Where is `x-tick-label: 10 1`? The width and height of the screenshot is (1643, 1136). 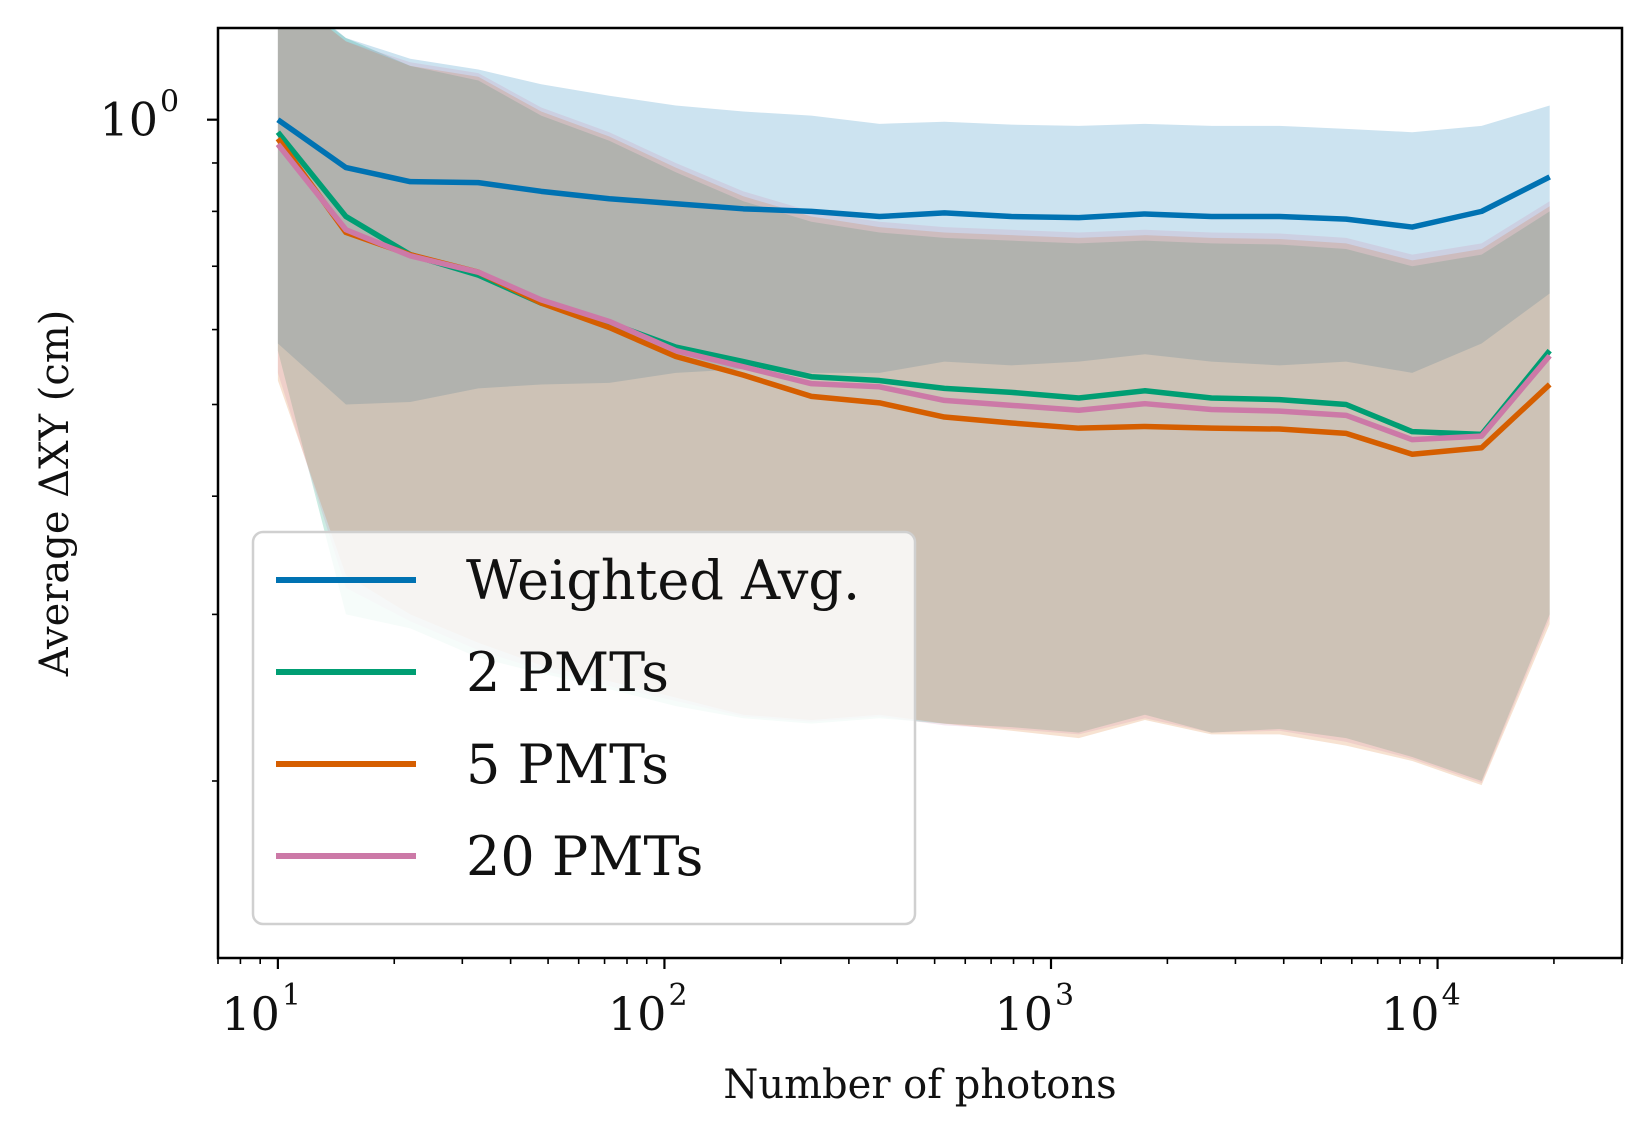 x-tick-label: 10 1 is located at coordinates (261, 1009).